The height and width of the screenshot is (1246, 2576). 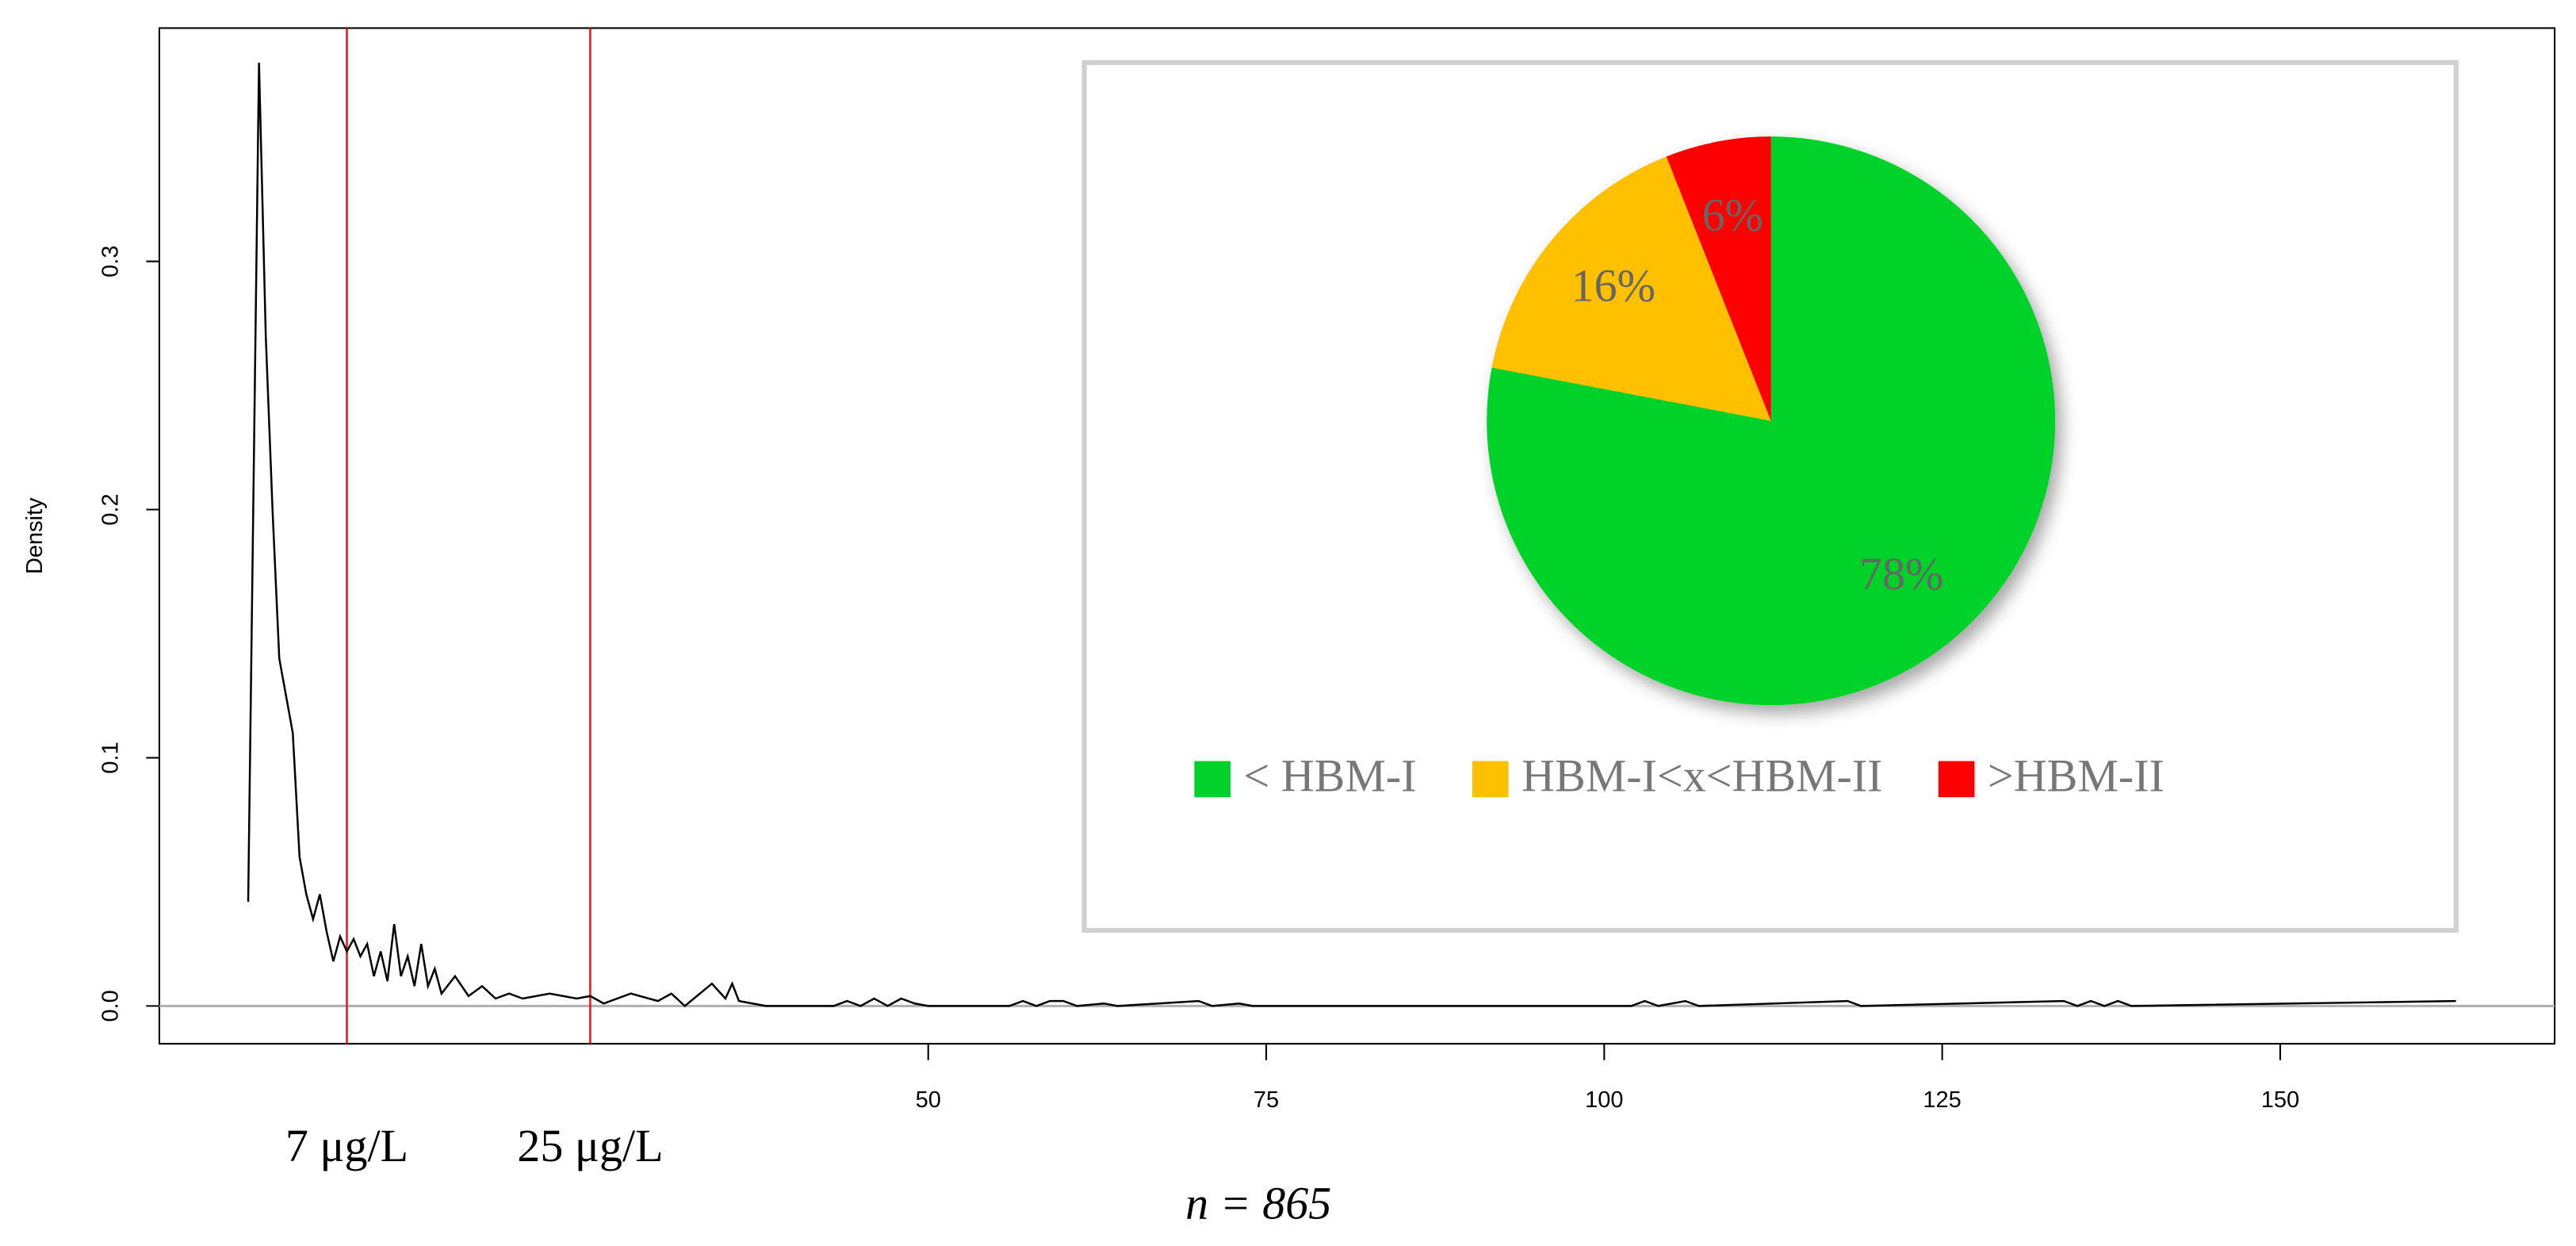 What do you see at coordinates (1258, 1203) in the screenshot?
I see `x-axis-label: n = 865` at bounding box center [1258, 1203].